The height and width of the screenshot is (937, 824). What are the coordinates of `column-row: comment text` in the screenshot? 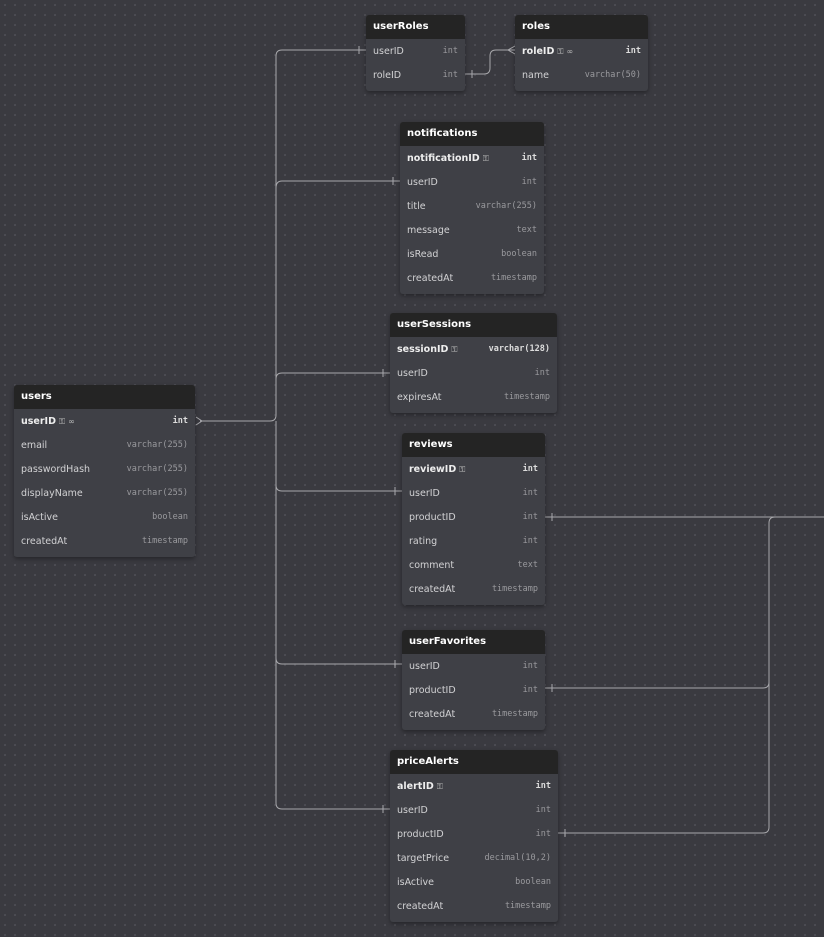 It's located at (473, 565).